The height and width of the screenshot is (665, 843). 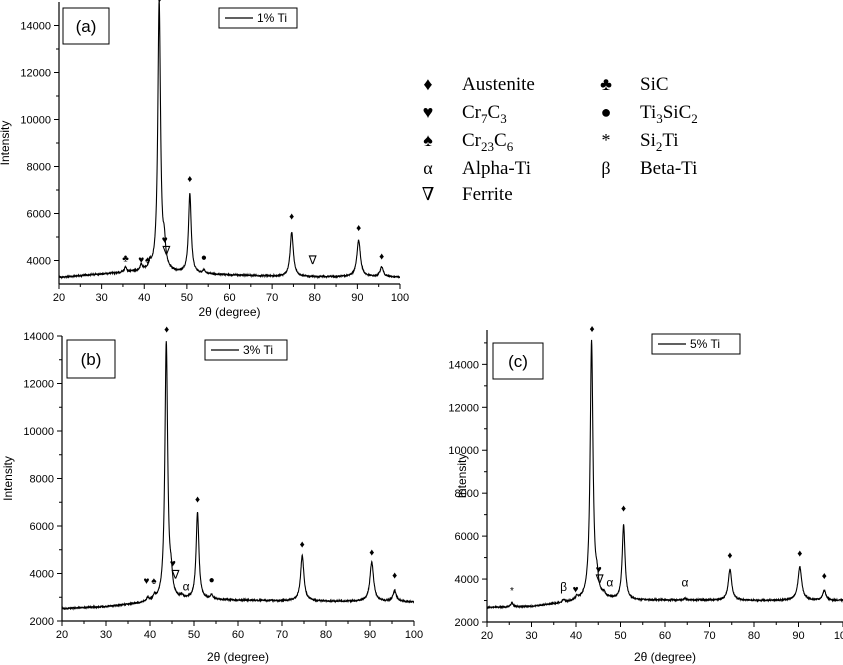 I want to click on key-label-text: Austenite, so click(x=498, y=84).